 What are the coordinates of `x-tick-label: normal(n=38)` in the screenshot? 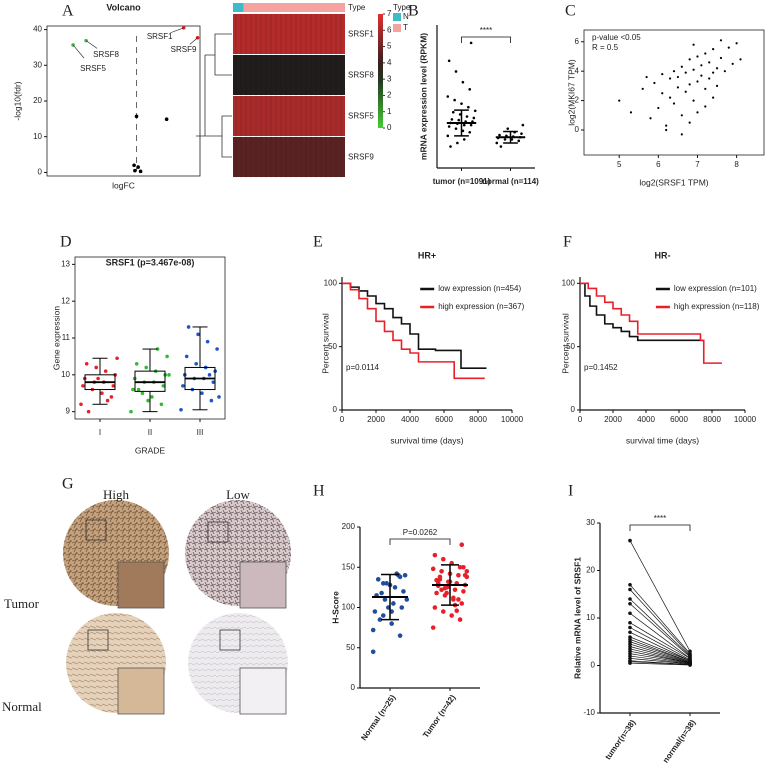 It's located at (679, 741).